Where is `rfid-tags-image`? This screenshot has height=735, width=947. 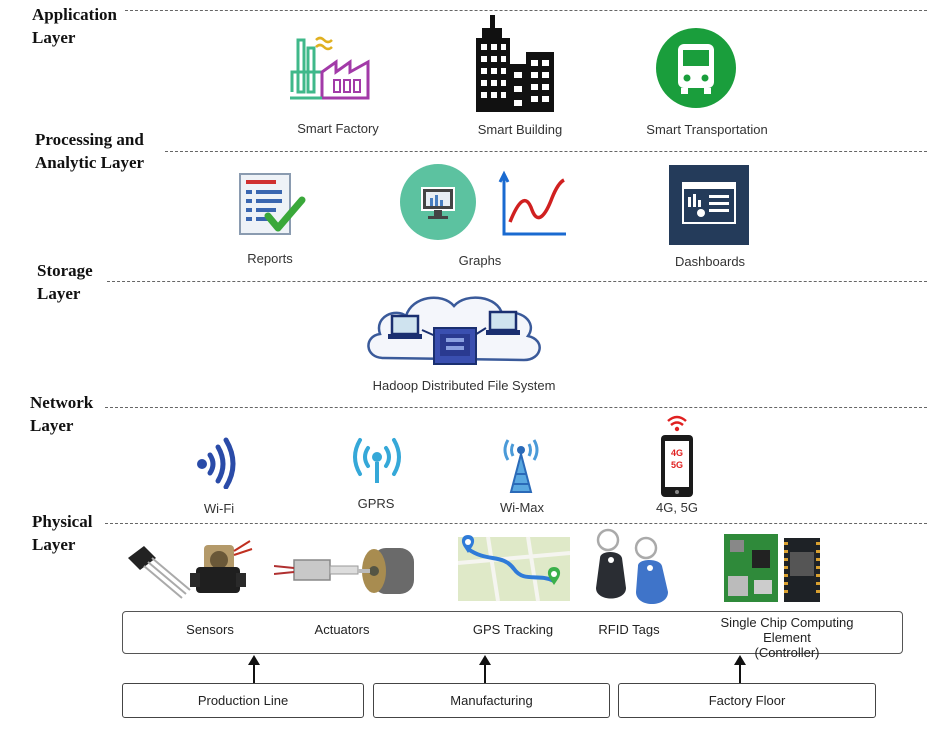 rfid-tags-image is located at coordinates (637, 568).